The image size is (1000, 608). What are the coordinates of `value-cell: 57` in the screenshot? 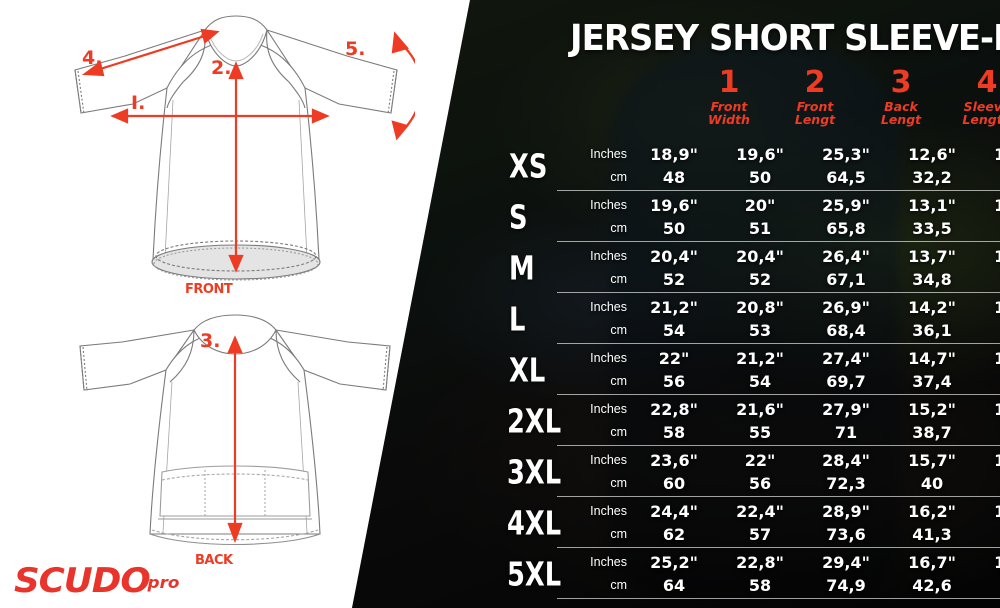 It's located at (760, 534).